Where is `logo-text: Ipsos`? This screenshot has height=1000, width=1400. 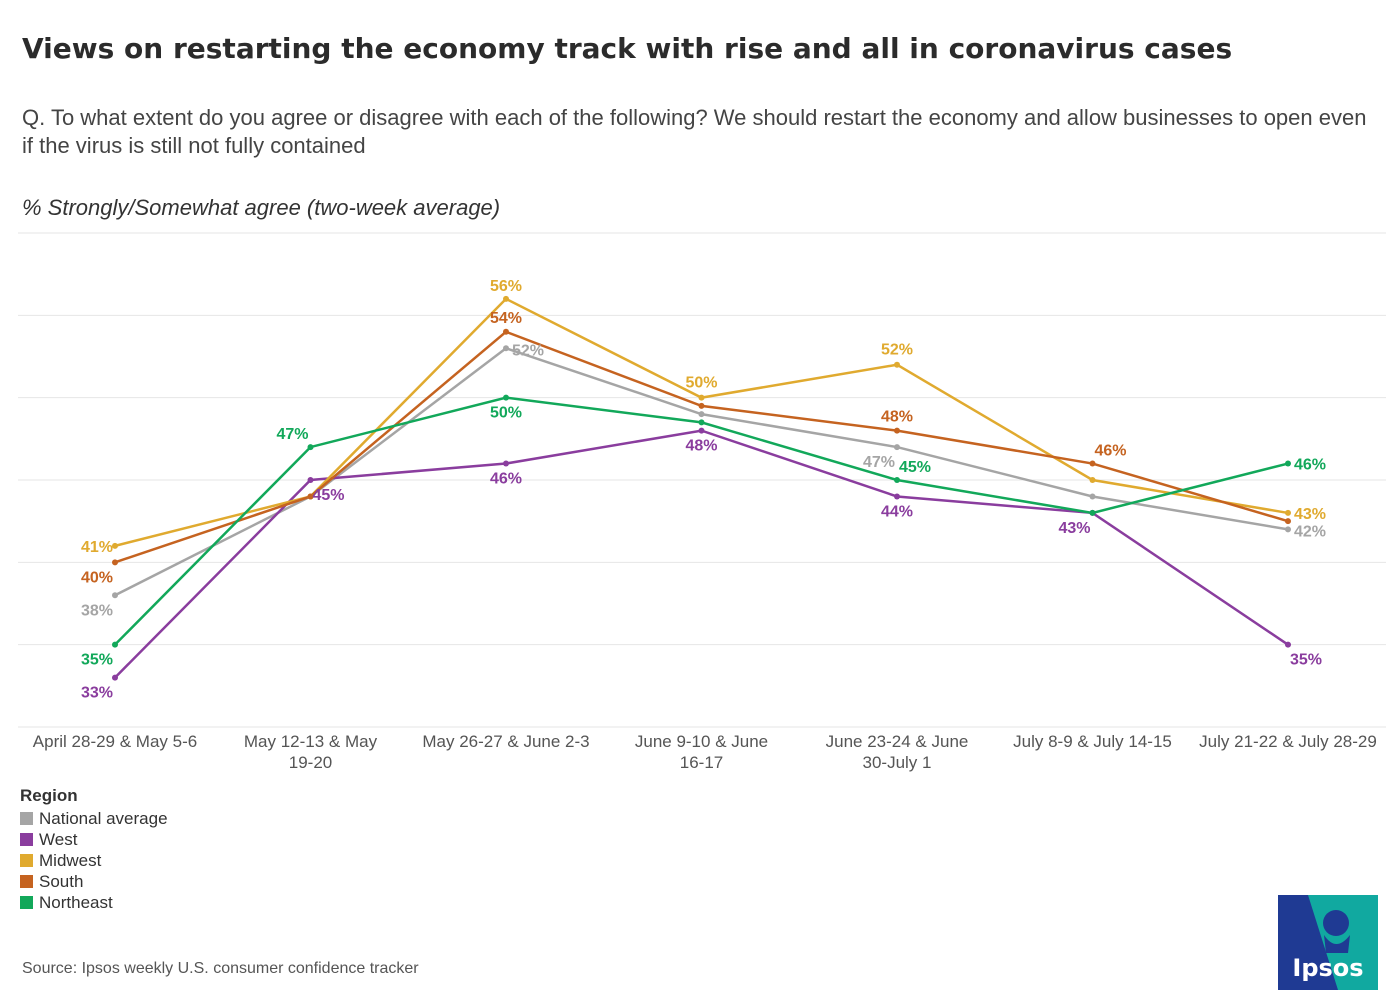
logo-text: Ipsos is located at coordinates (1328, 968).